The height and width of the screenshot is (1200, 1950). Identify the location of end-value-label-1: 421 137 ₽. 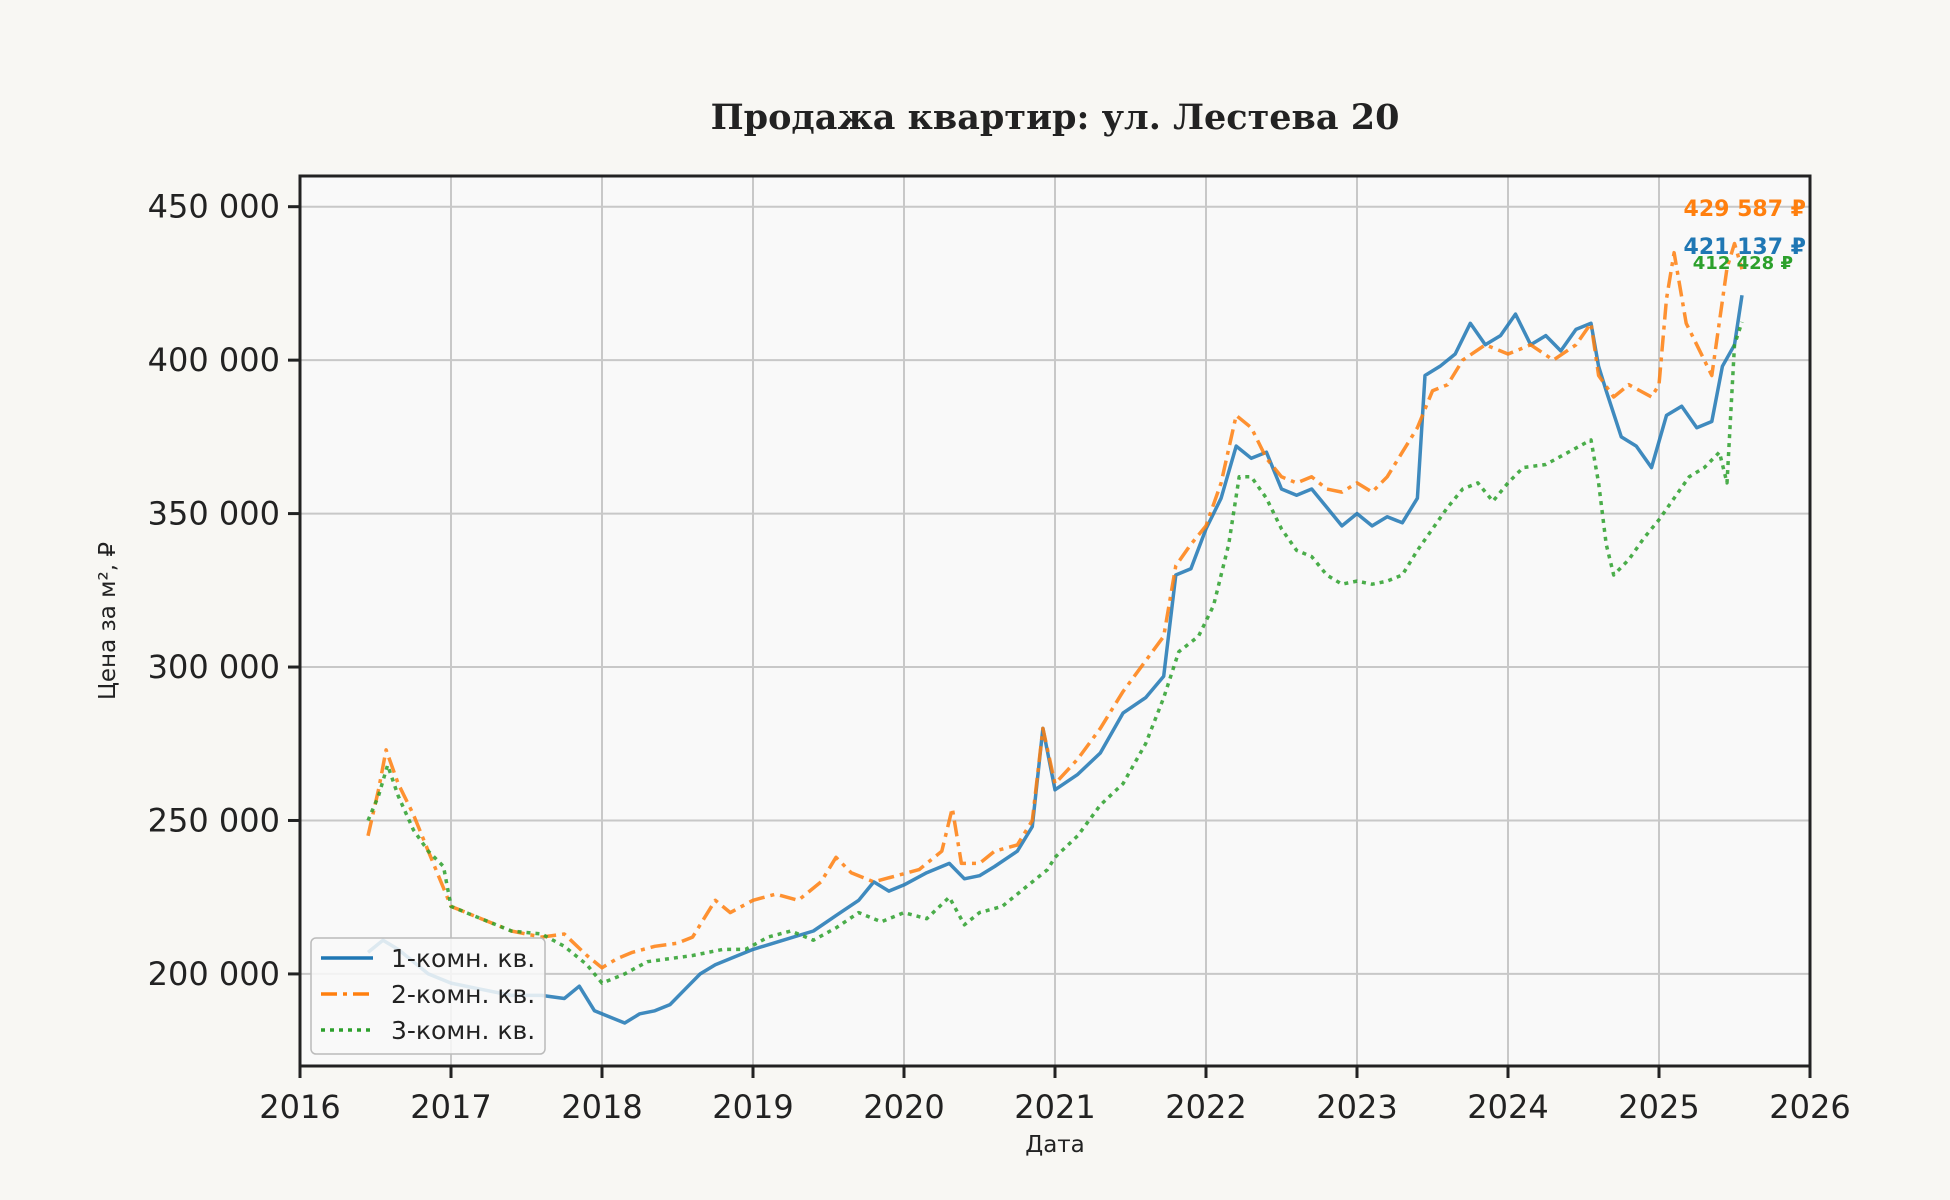
(1745, 247).